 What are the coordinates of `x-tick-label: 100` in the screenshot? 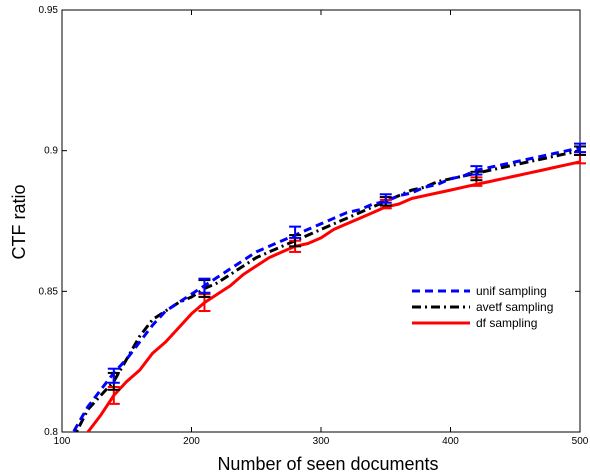 It's located at (62, 441).